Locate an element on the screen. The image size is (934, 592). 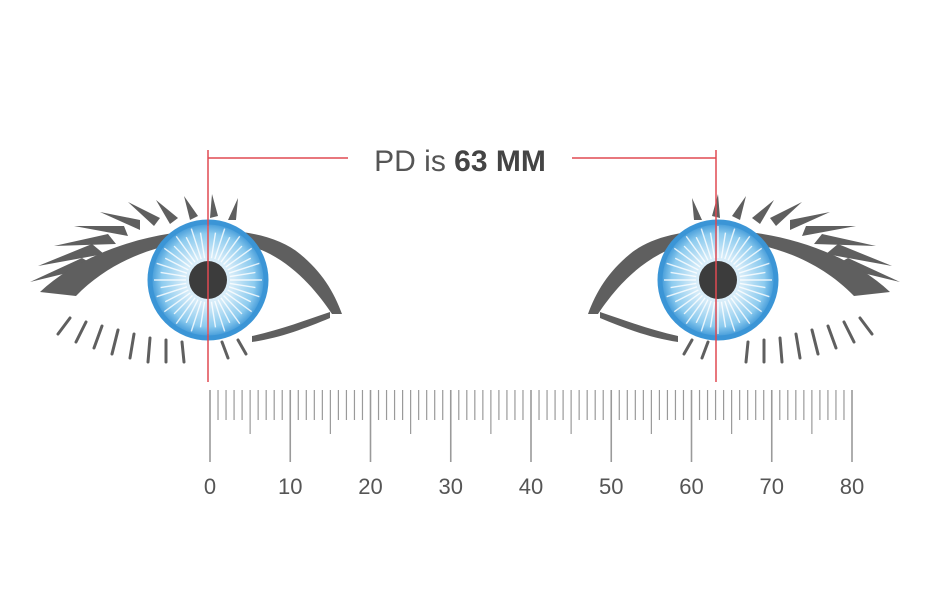
ruler-label: 40 is located at coordinates (531, 486).